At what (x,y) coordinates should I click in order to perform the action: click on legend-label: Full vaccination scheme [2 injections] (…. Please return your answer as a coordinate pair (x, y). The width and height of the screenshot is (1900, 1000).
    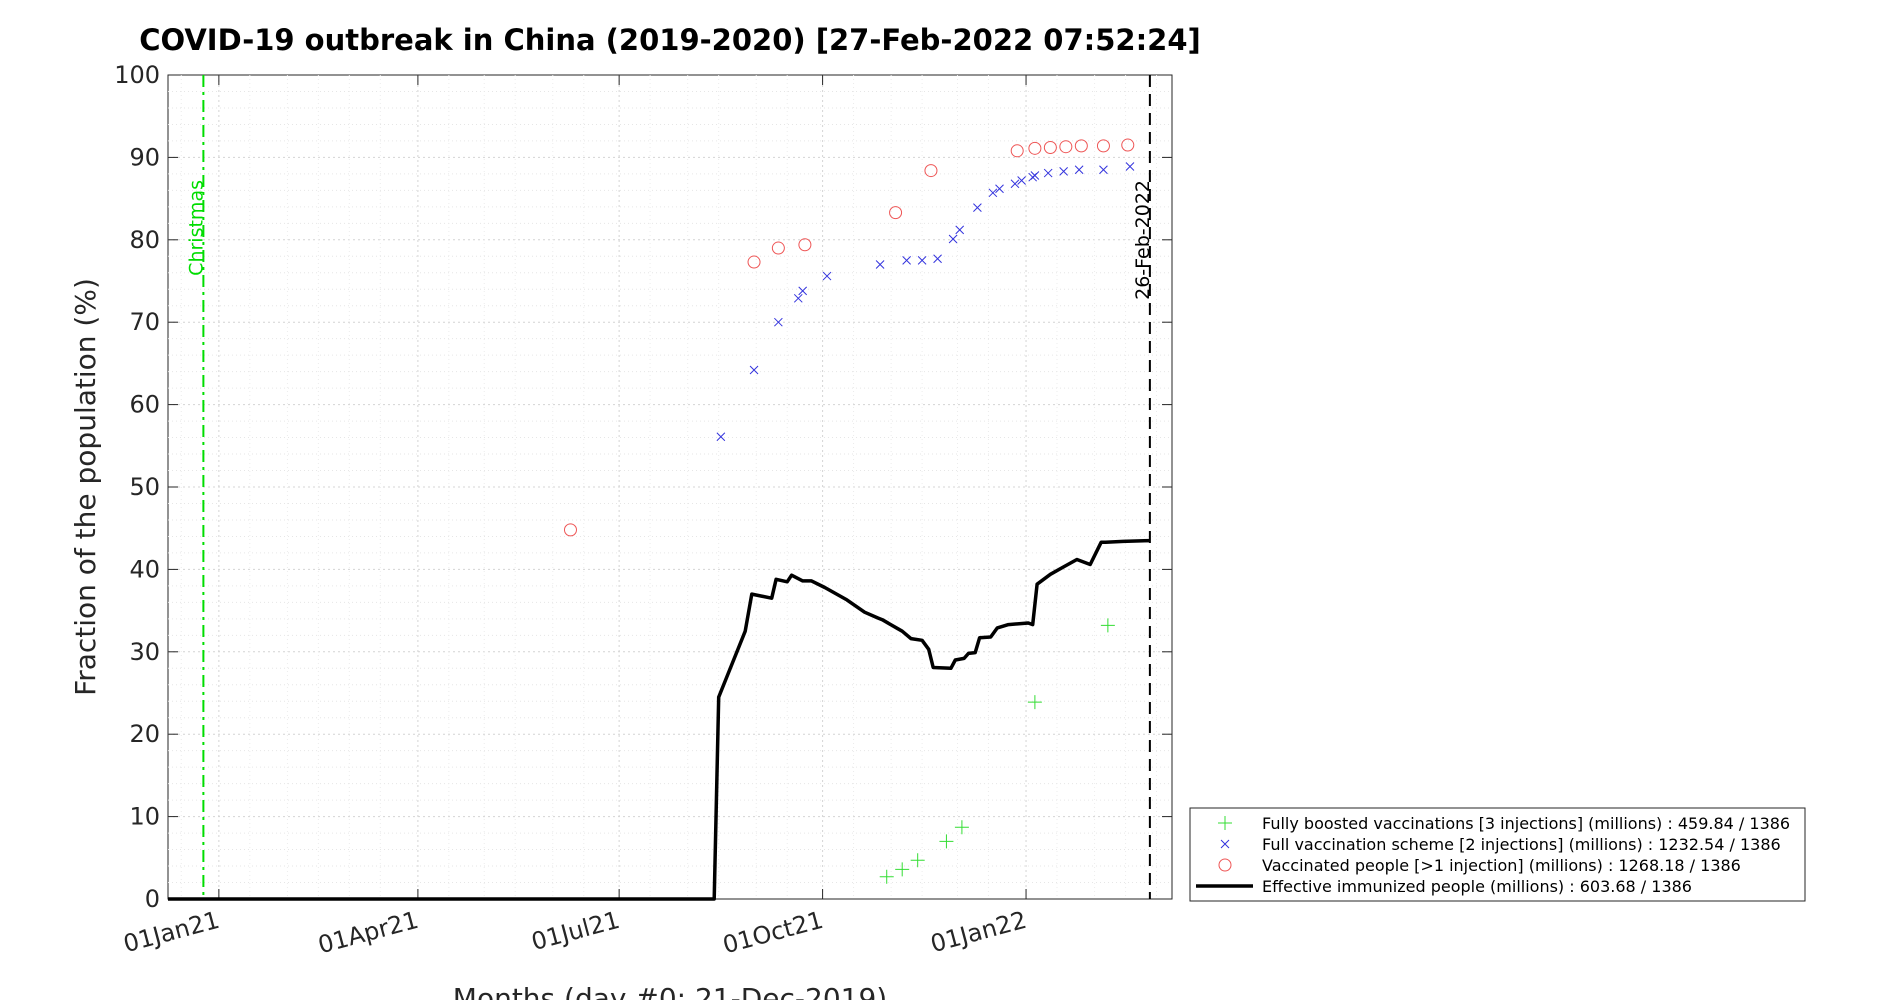
    Looking at the image, I should click on (1521, 844).